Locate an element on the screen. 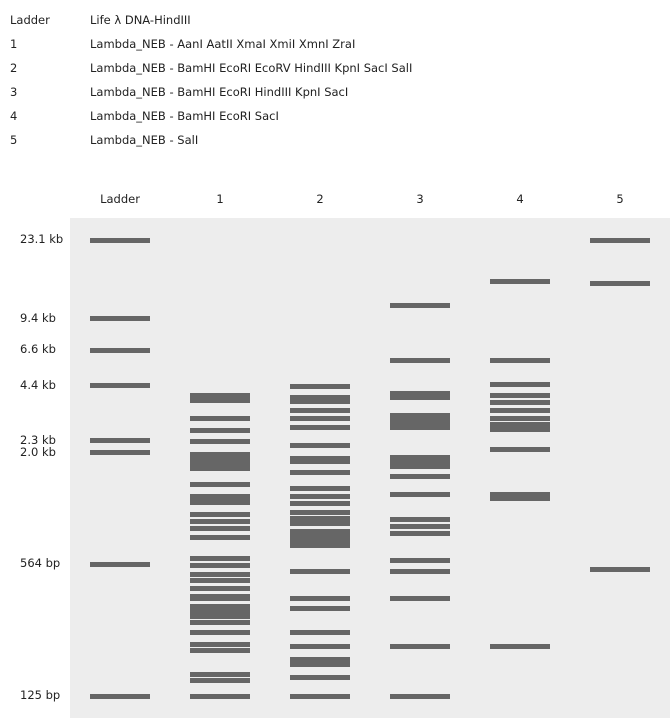 This screenshot has height=718, width=670. lane-header: Ladder is located at coordinates (120, 199).